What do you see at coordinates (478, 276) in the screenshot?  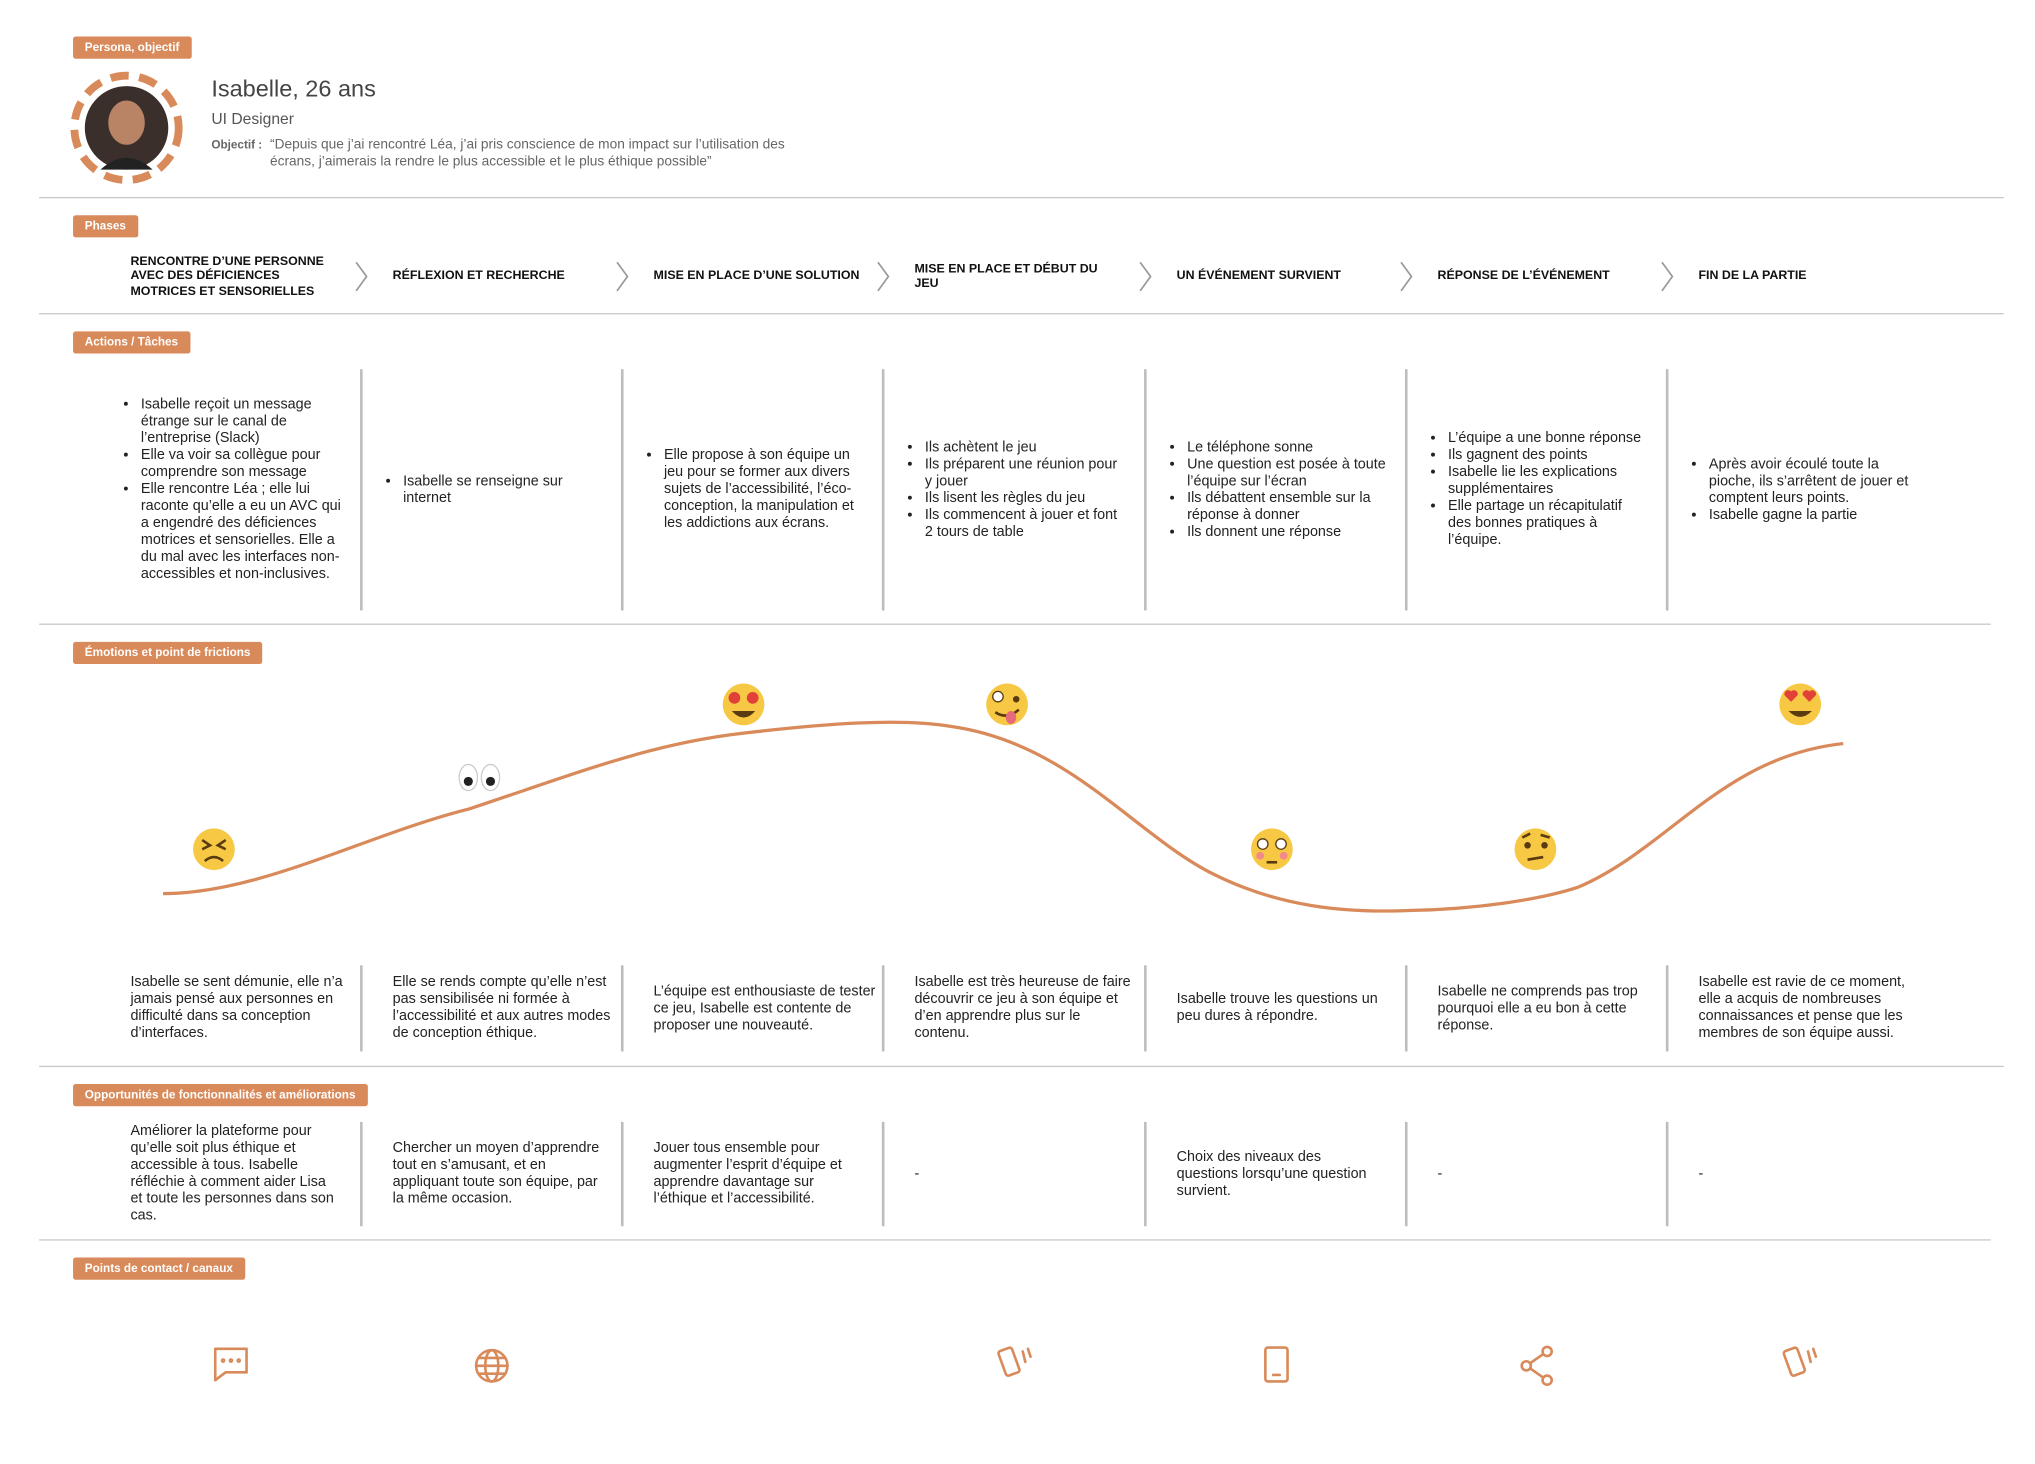 I see `phase-label: RÉFLEXION ET RECHERCHE` at bounding box center [478, 276].